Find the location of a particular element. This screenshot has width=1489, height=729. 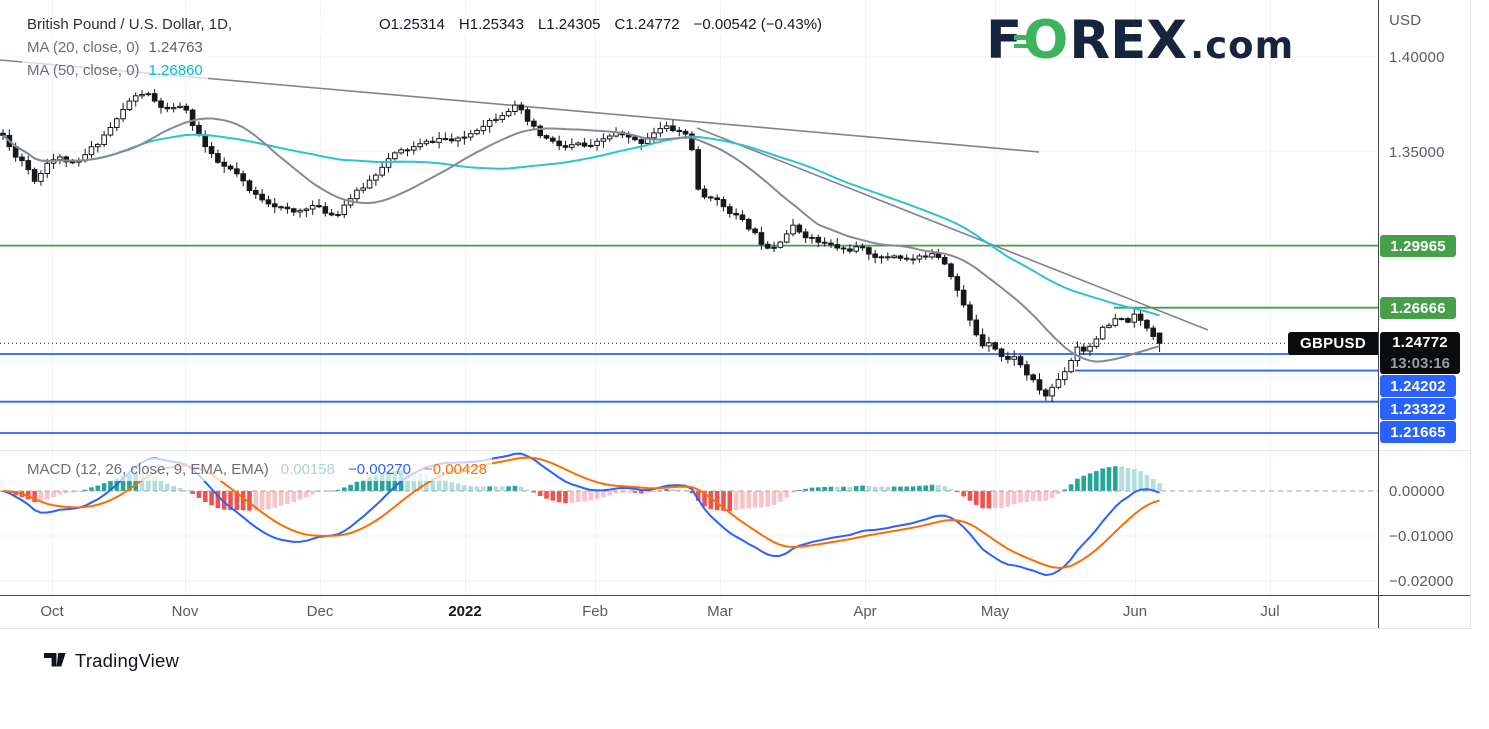

macd-tick-neg-0-02: −0.02000 is located at coordinates (1421, 581).